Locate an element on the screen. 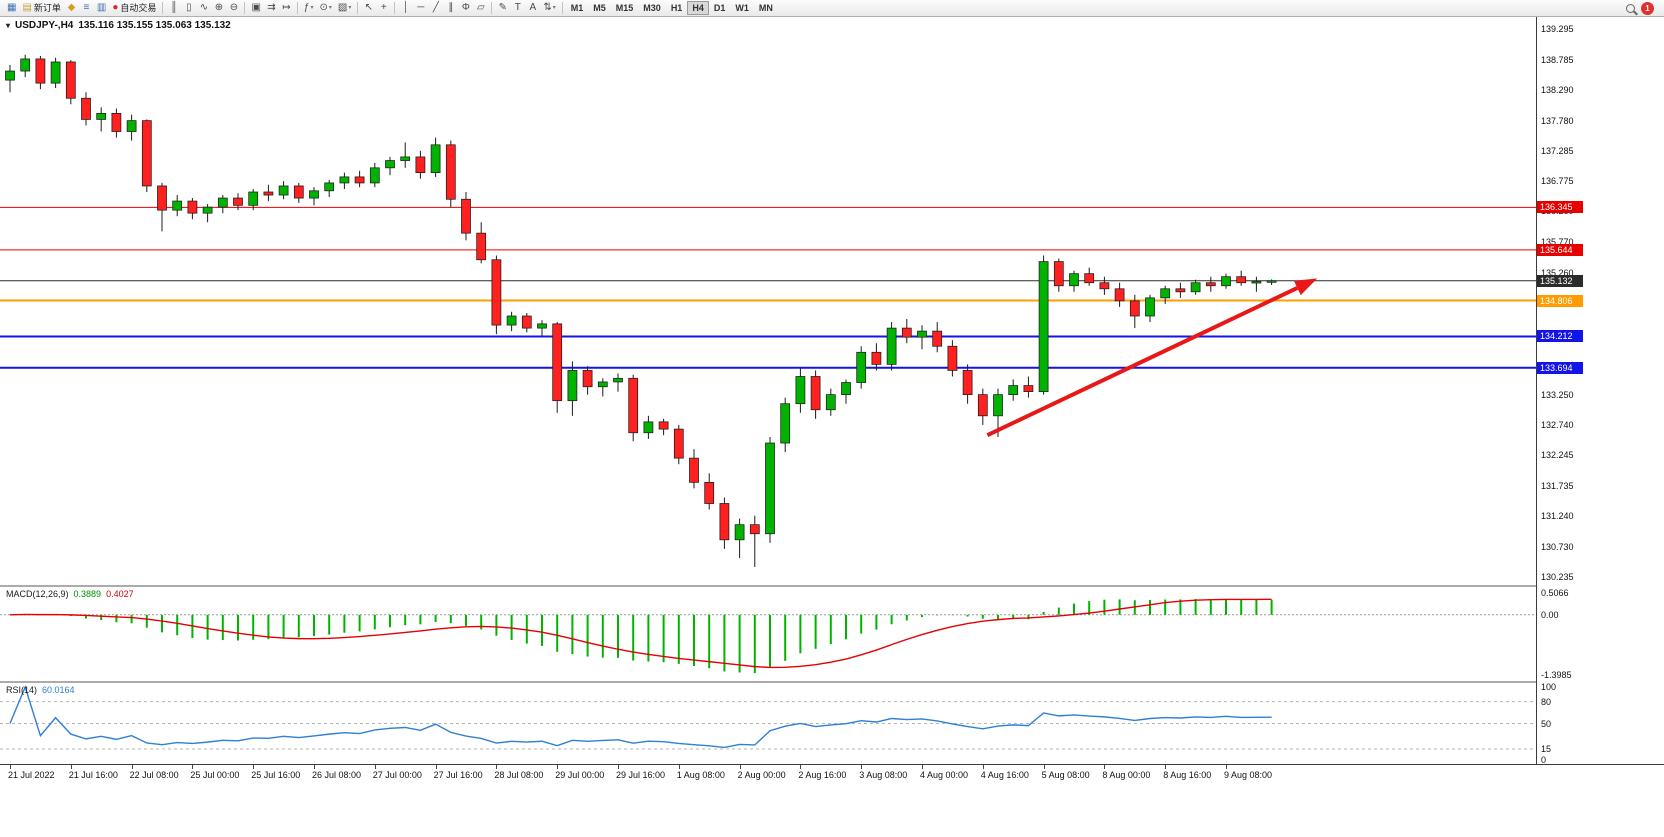  cursor-button: ↖ is located at coordinates (368, 8).